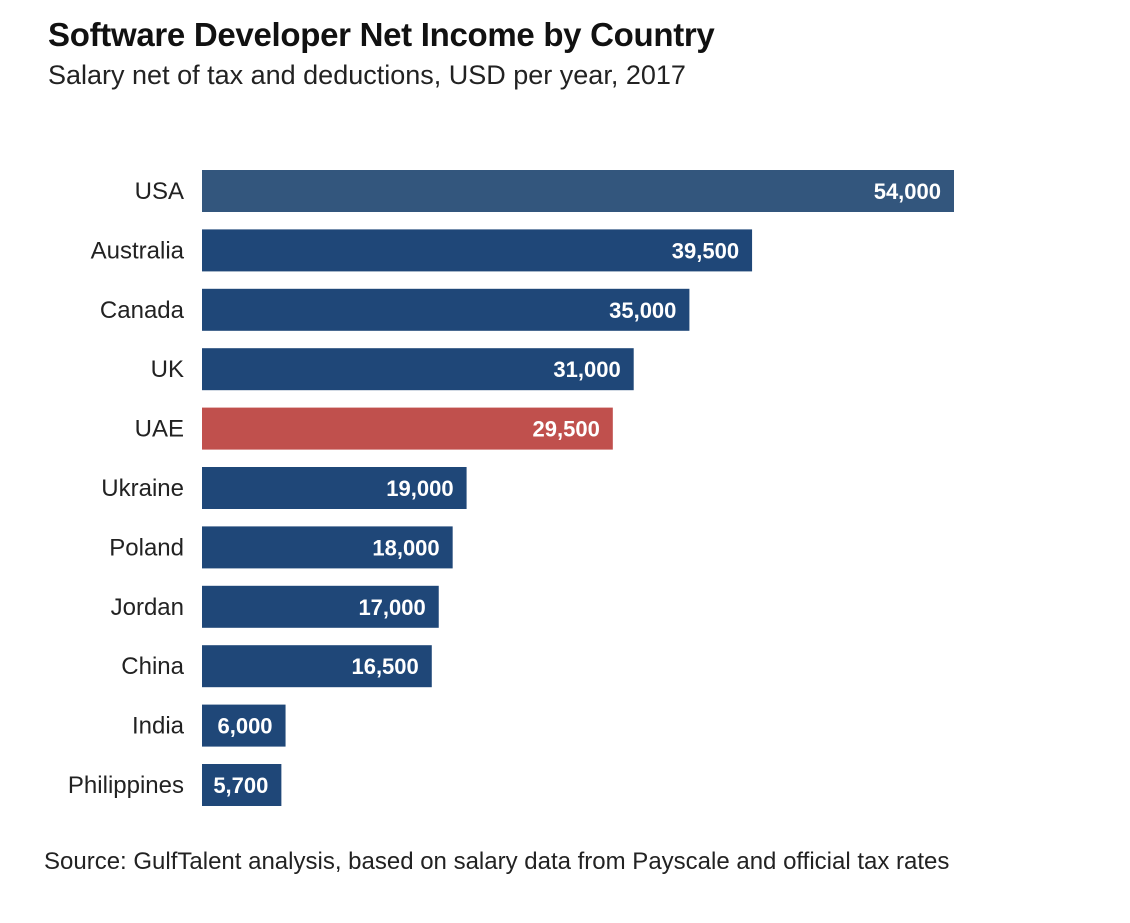 This screenshot has height=923, width=1130. I want to click on category-label: Poland, so click(146, 547).